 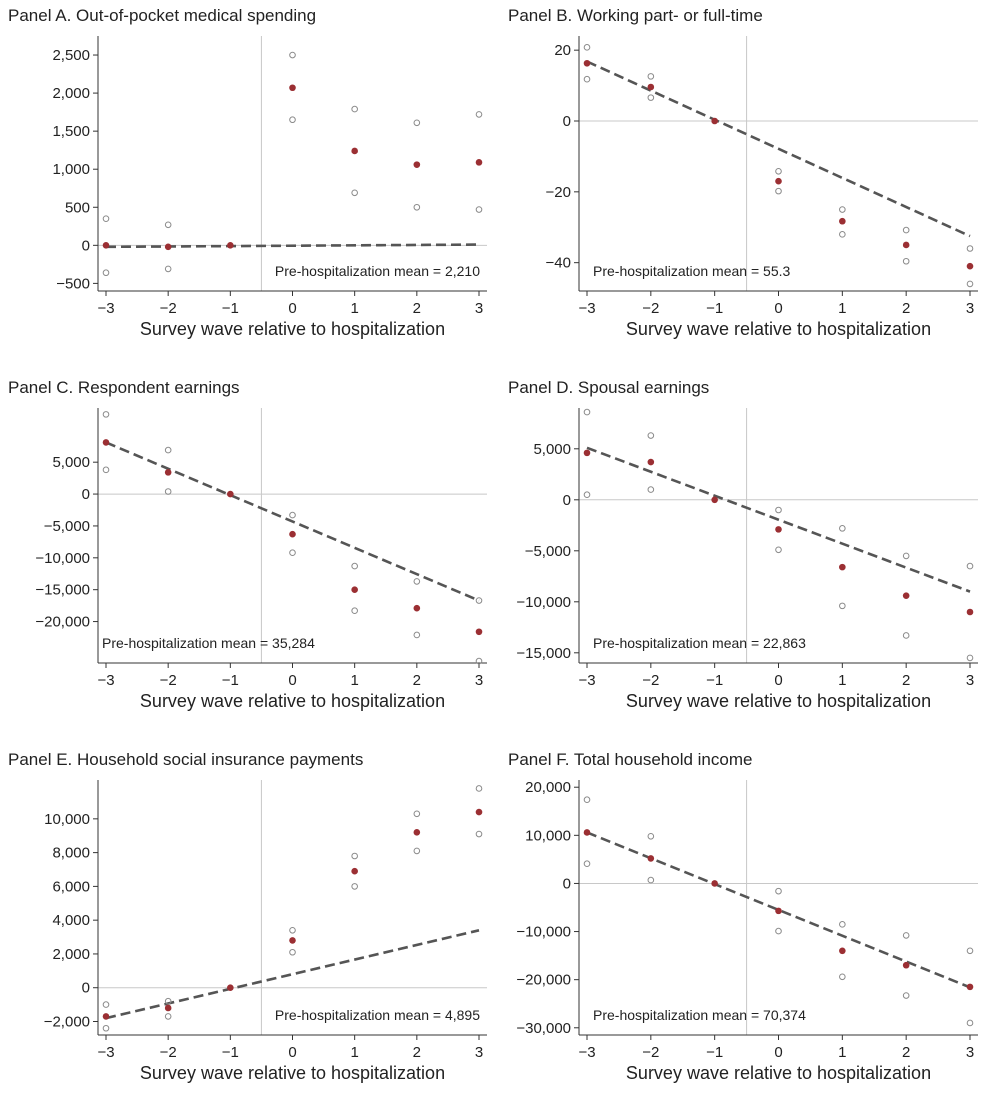 What do you see at coordinates (699, 643) in the screenshot?
I see `panel-d-annotation: Pre-hospitalization mean = 22,863` at bounding box center [699, 643].